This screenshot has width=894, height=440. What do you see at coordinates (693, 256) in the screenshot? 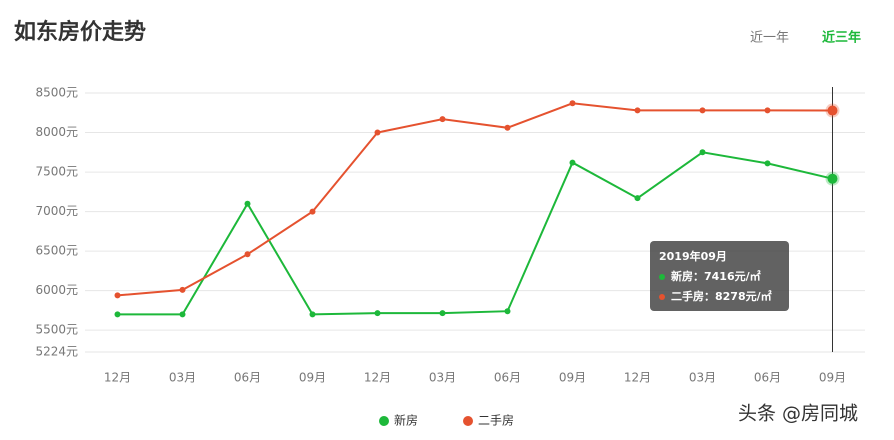
I see `tooltip-title: 2019年09月` at bounding box center [693, 256].